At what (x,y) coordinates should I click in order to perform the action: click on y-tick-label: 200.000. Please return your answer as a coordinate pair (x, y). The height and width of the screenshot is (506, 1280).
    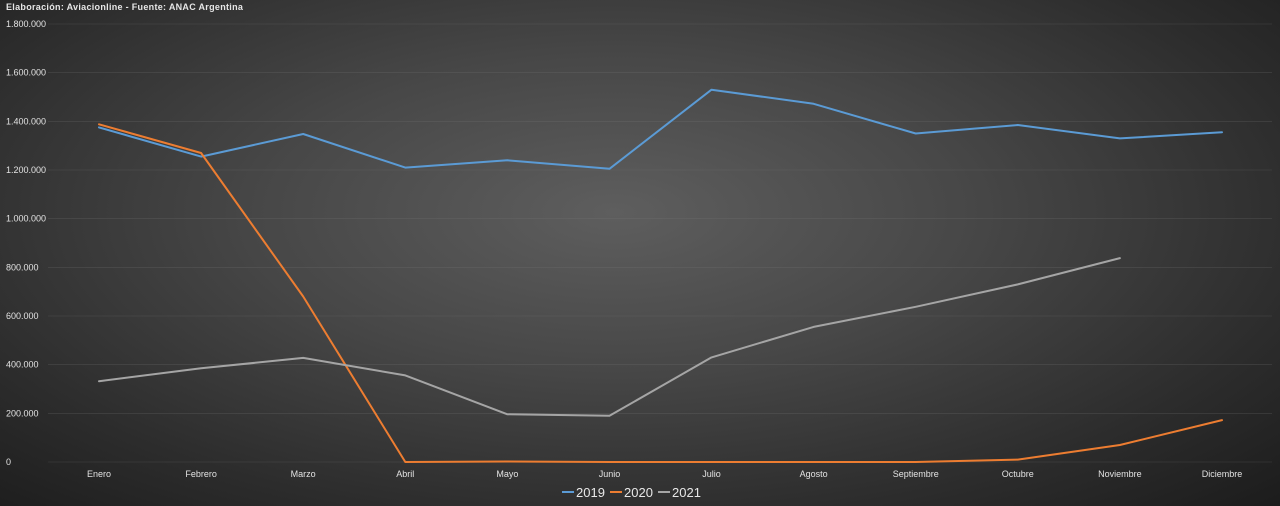
    Looking at the image, I should click on (22, 413).